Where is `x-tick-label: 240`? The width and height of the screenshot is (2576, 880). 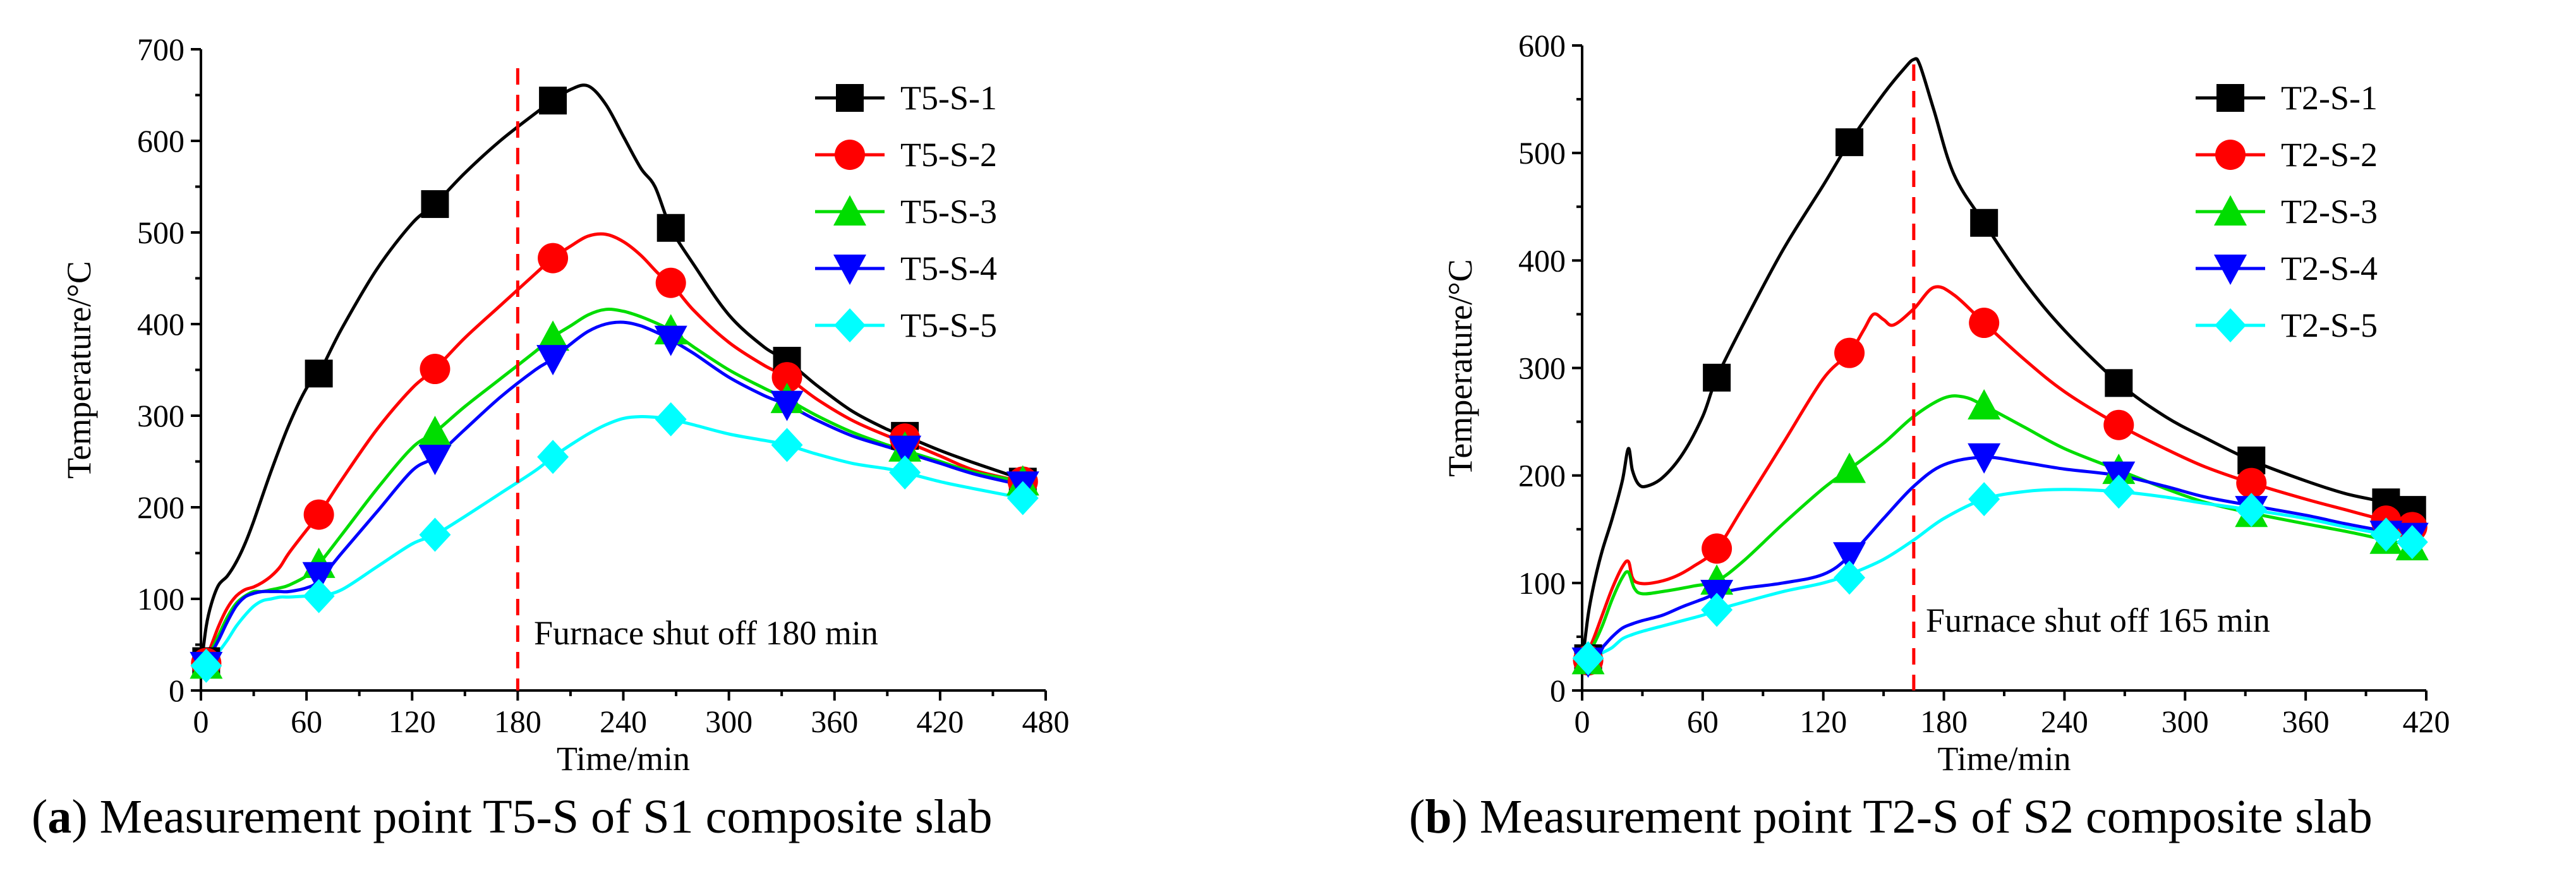
x-tick-label: 240 is located at coordinates (623, 721).